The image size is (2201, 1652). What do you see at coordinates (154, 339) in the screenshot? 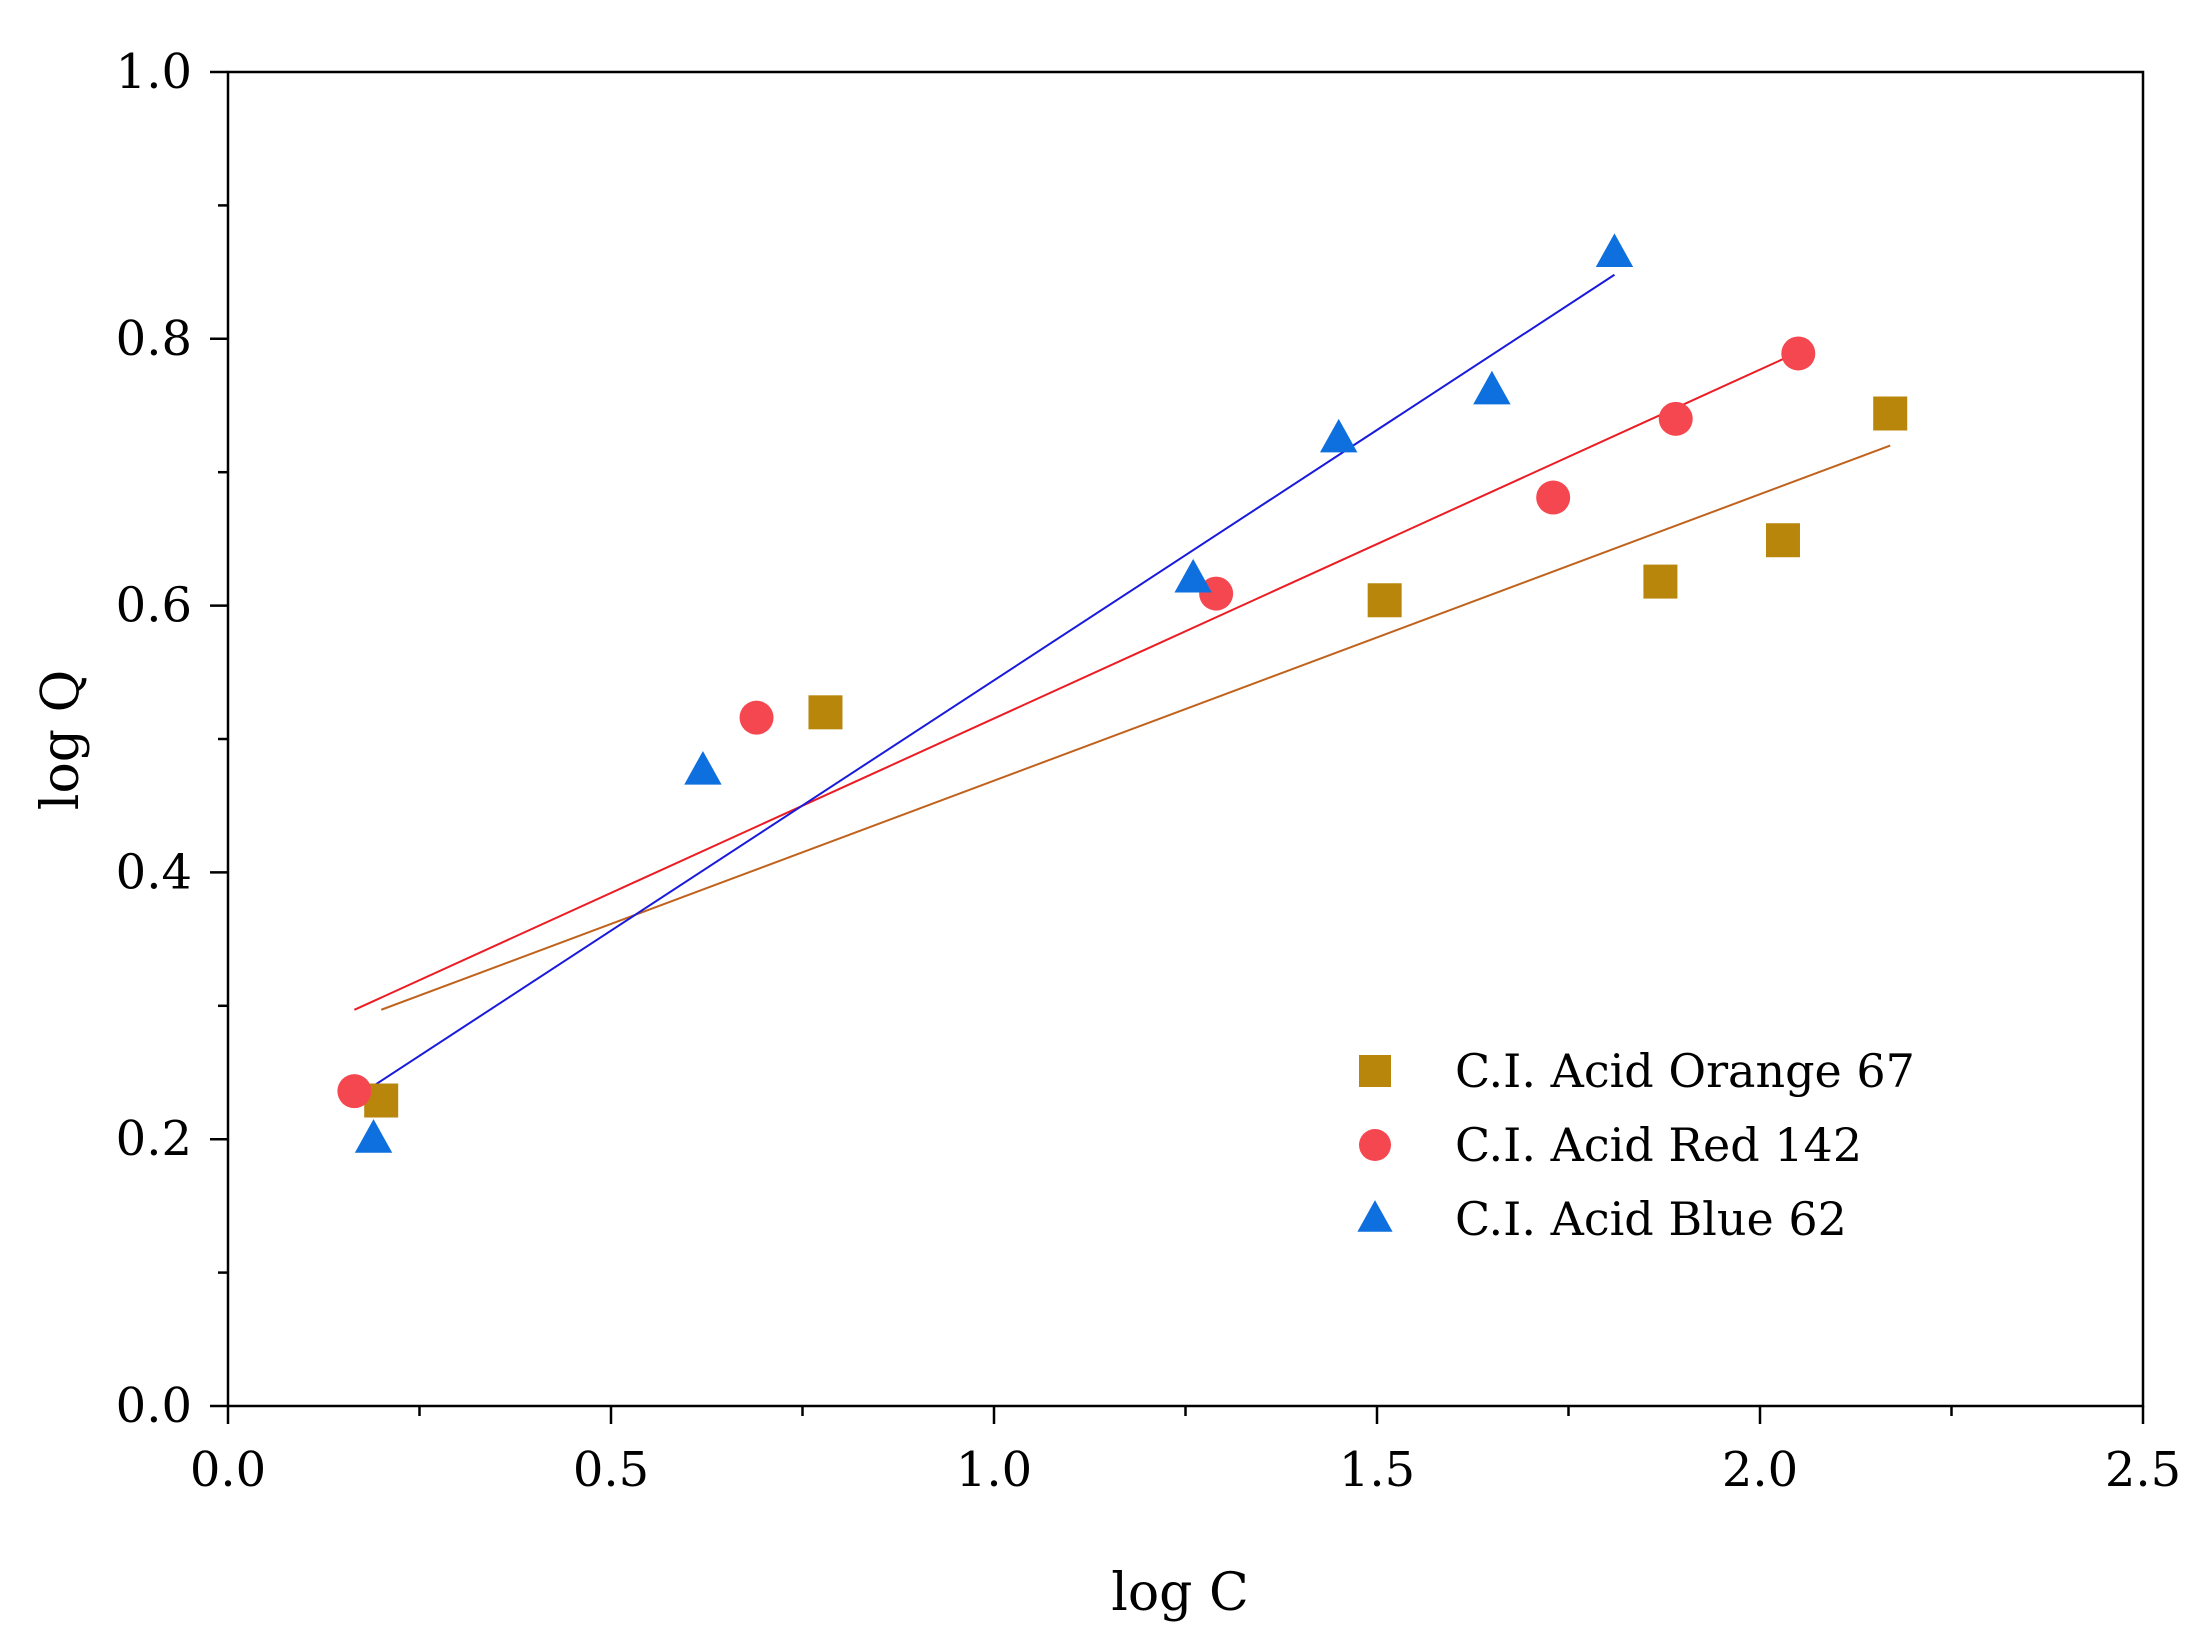
I see `y-tick-label: 0.8` at bounding box center [154, 339].